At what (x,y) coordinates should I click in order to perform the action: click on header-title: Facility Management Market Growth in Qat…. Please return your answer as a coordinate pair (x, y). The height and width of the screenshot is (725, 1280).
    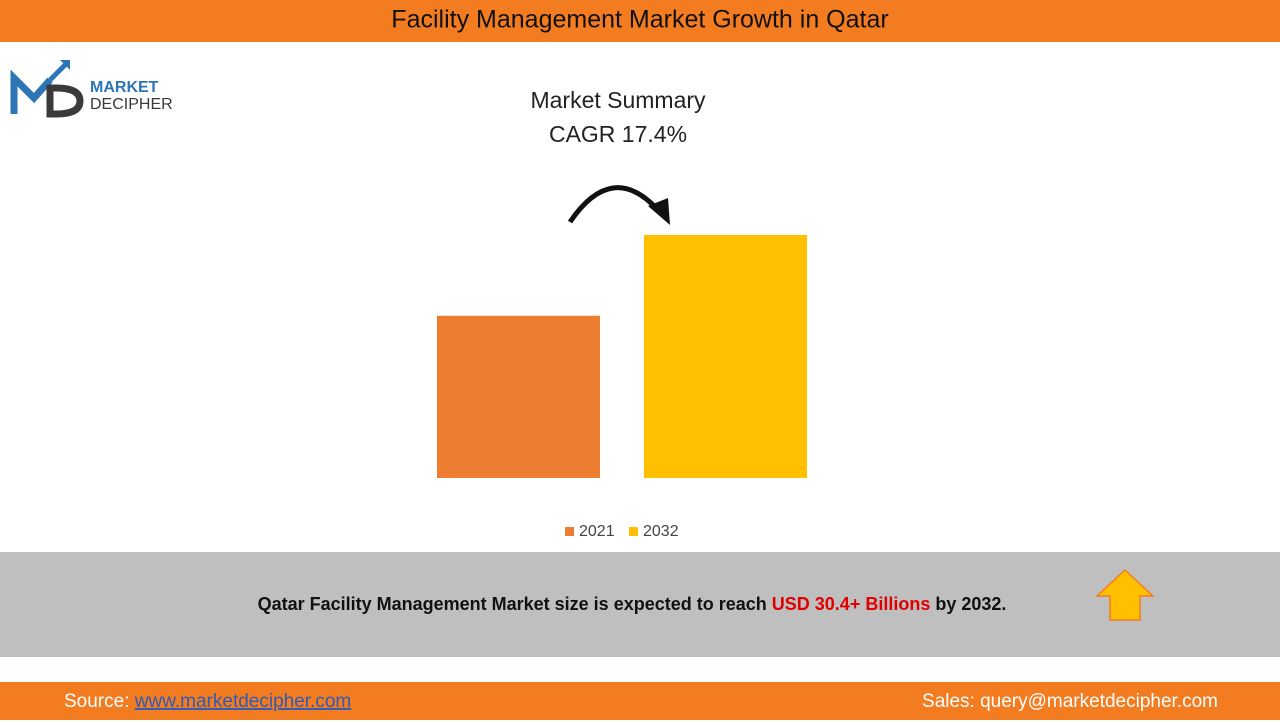
    Looking at the image, I should click on (639, 20).